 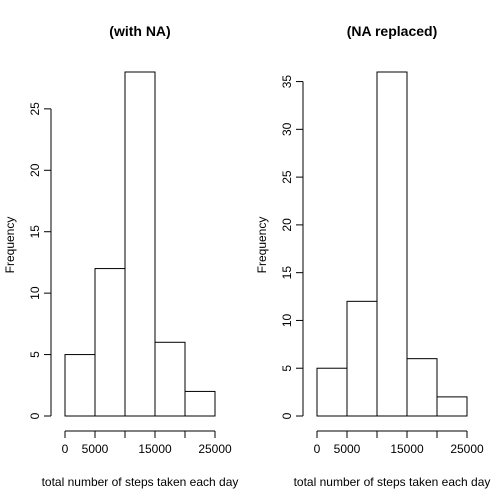 What do you see at coordinates (392, 31) in the screenshot?
I see `chart-title: (NA replaced)` at bounding box center [392, 31].